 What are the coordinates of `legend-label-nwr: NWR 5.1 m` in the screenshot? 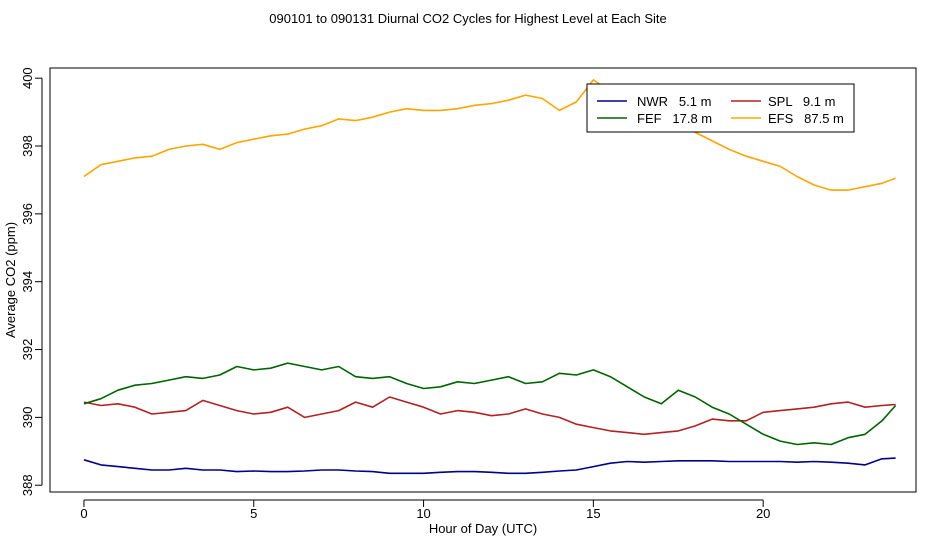 It's located at (674, 101).